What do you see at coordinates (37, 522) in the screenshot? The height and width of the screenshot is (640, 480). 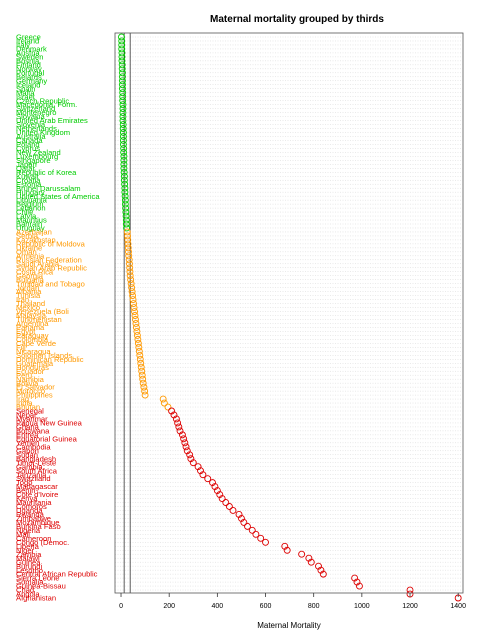 I see `country-label: Mozambique` at bounding box center [37, 522].